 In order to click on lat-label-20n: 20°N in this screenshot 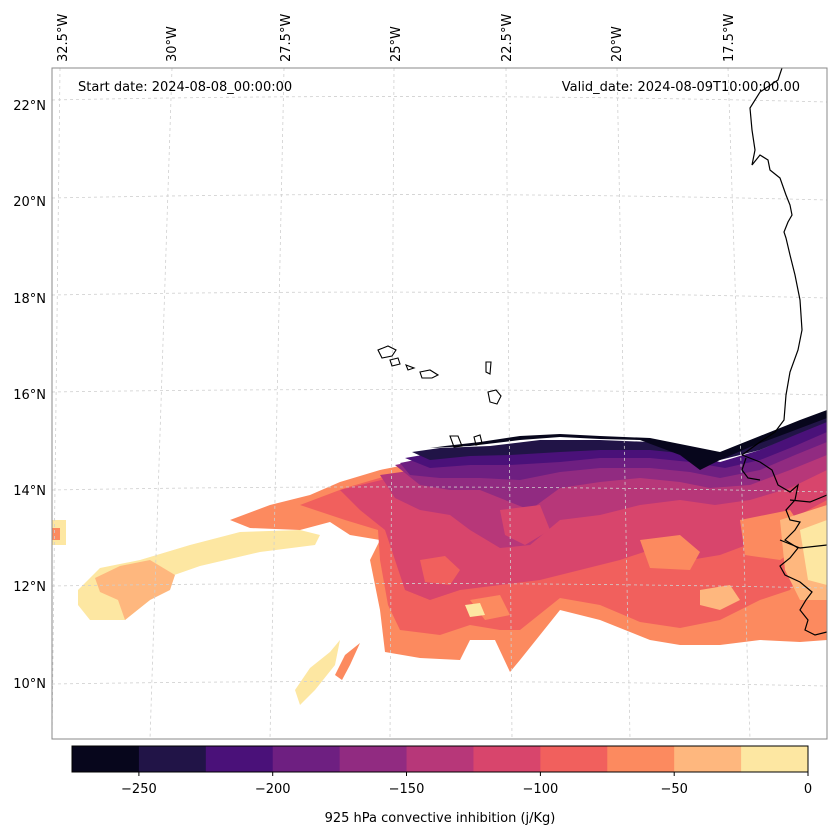, I will do `click(29, 202)`.